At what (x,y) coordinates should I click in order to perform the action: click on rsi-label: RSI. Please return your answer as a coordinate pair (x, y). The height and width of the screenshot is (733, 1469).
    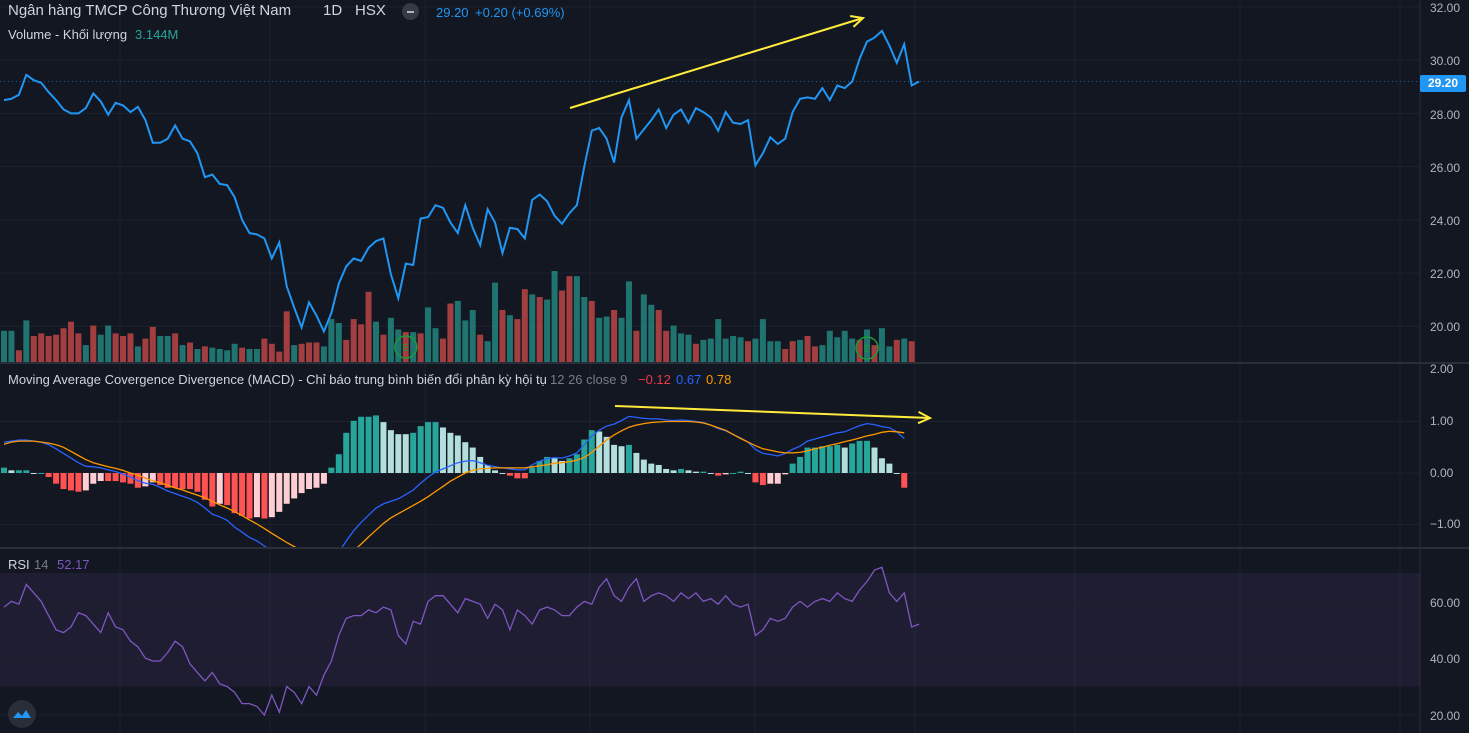
    Looking at the image, I should click on (19, 564).